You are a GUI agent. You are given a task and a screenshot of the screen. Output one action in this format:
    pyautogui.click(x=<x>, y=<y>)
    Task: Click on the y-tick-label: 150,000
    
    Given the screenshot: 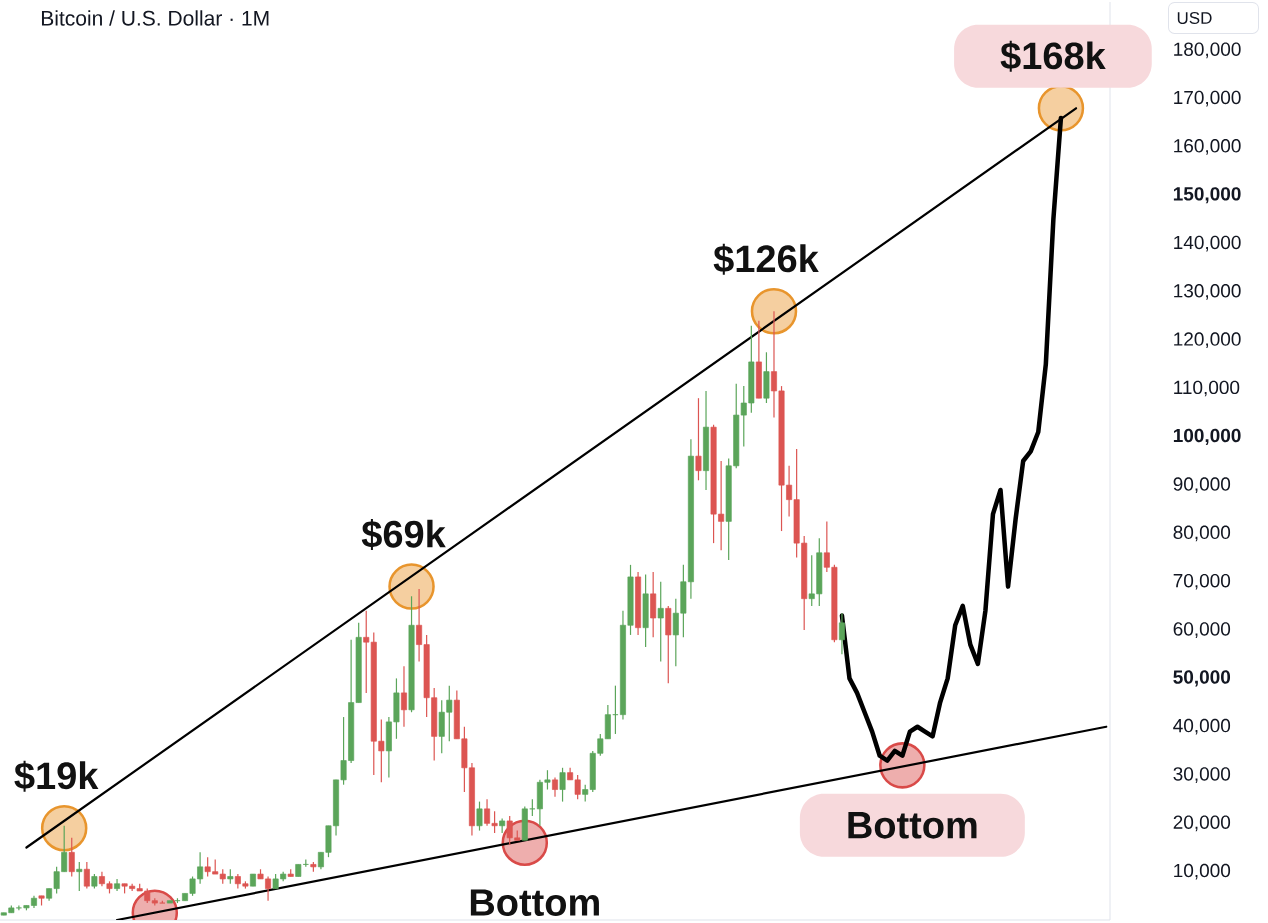 What is the action you would take?
    pyautogui.click(x=1207, y=195)
    